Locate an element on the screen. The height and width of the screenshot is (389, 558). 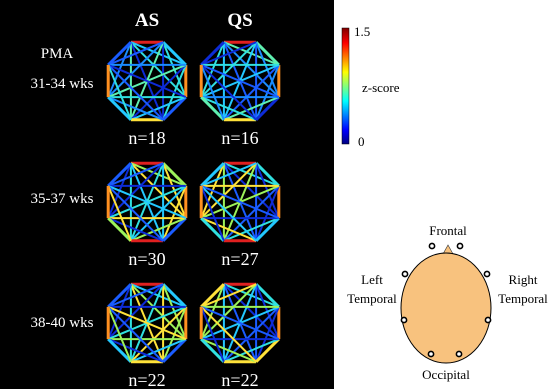
n-as-row3: n=22 is located at coordinates (146, 379).